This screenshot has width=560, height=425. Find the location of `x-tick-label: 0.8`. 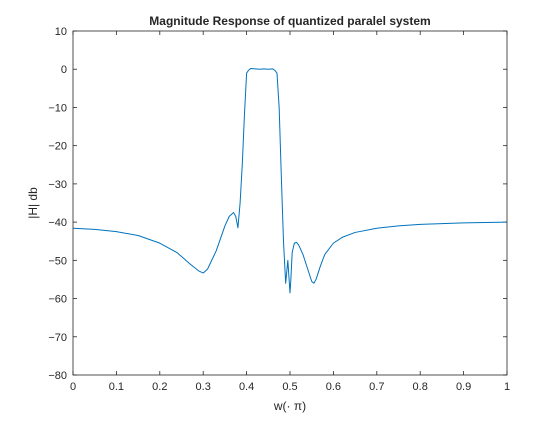

x-tick-label: 0.8 is located at coordinates (420, 387).